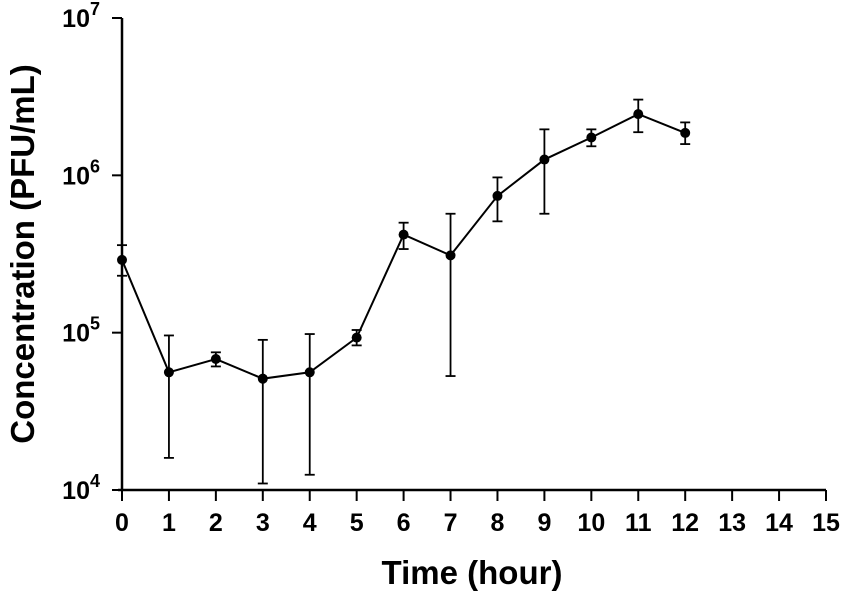  What do you see at coordinates (498, 523) in the screenshot?
I see `x-tick-label: 8` at bounding box center [498, 523].